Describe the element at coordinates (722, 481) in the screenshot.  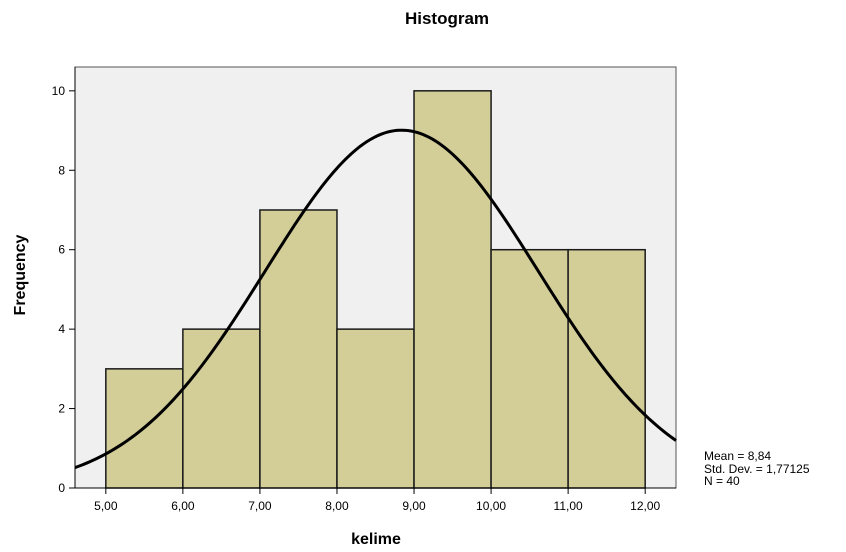
I see `n-stat: N = 40` at that location.